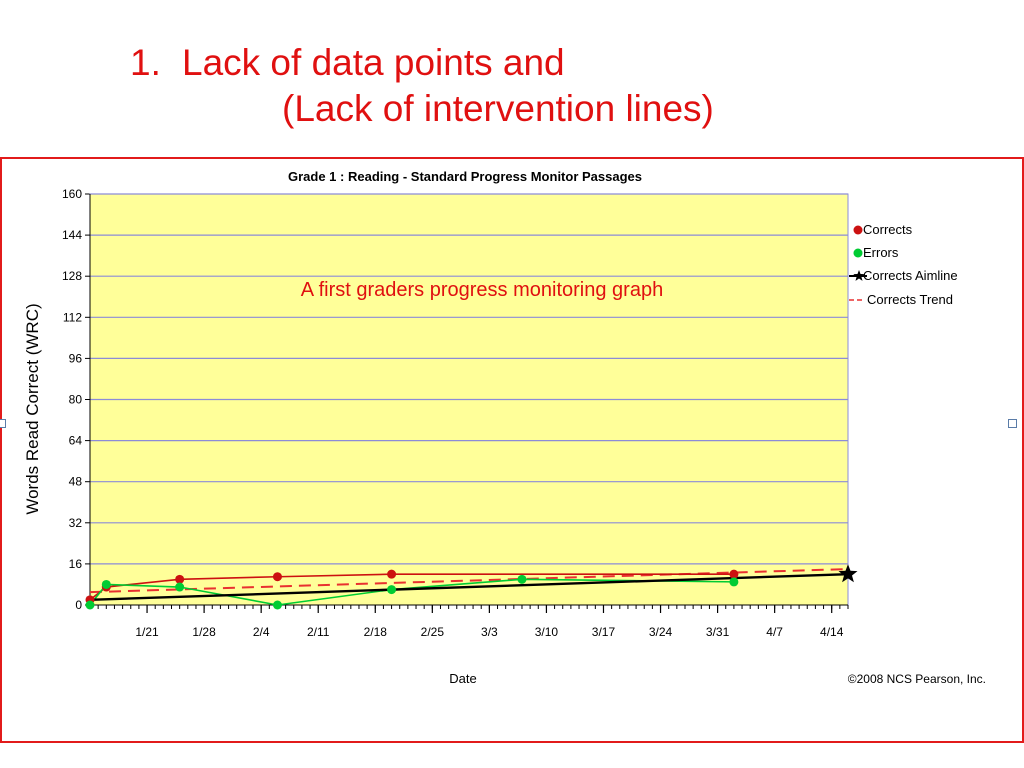 This screenshot has height=768, width=1024. Describe the element at coordinates (604, 632) in the screenshot. I see `x-tick-label: 3/17` at that location.